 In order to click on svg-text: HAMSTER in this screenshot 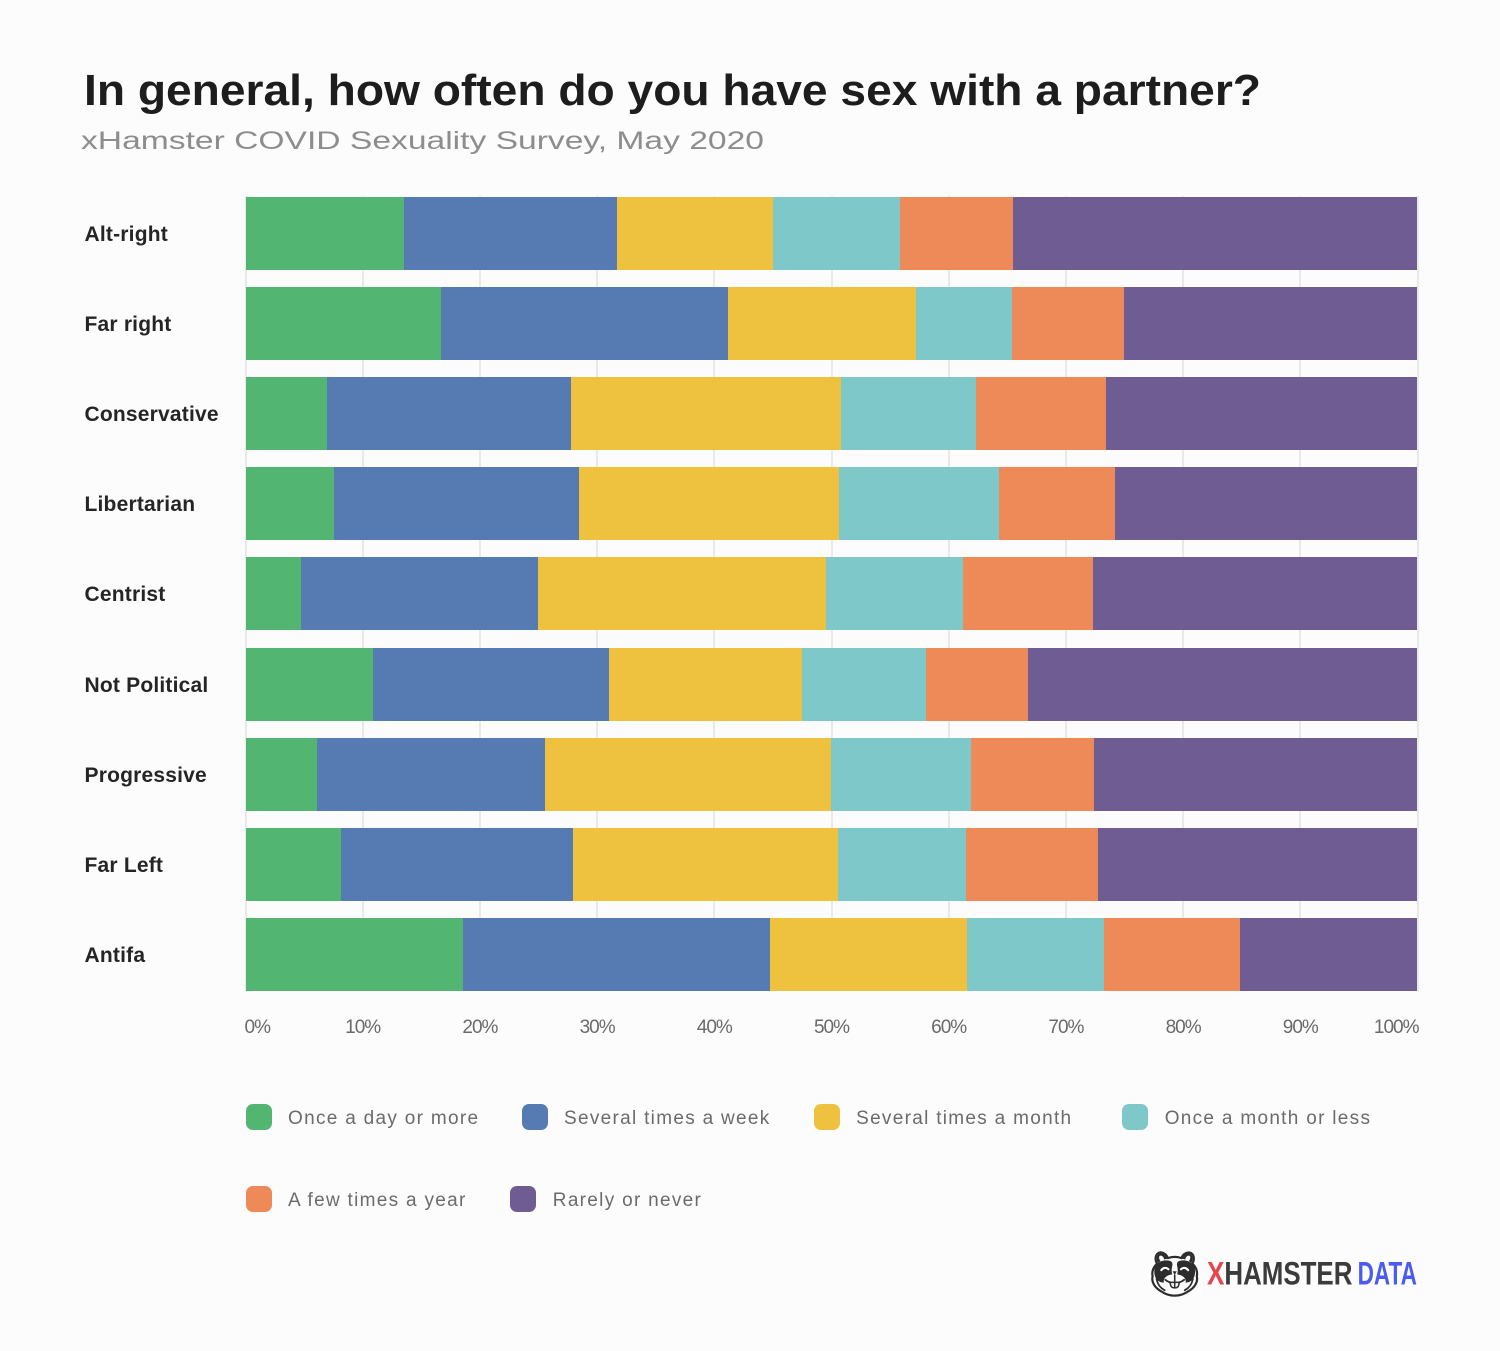, I will do `click(1288, 1274)`.